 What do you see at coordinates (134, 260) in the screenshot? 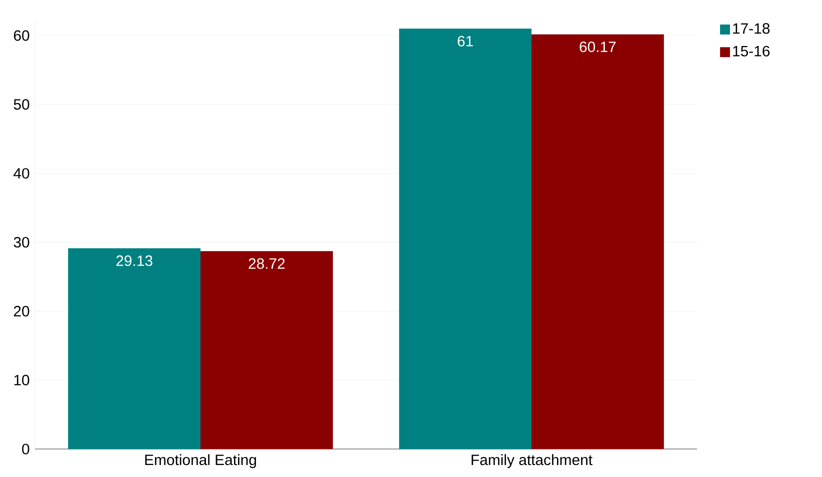
I see `data-label: 29.13` at bounding box center [134, 260].